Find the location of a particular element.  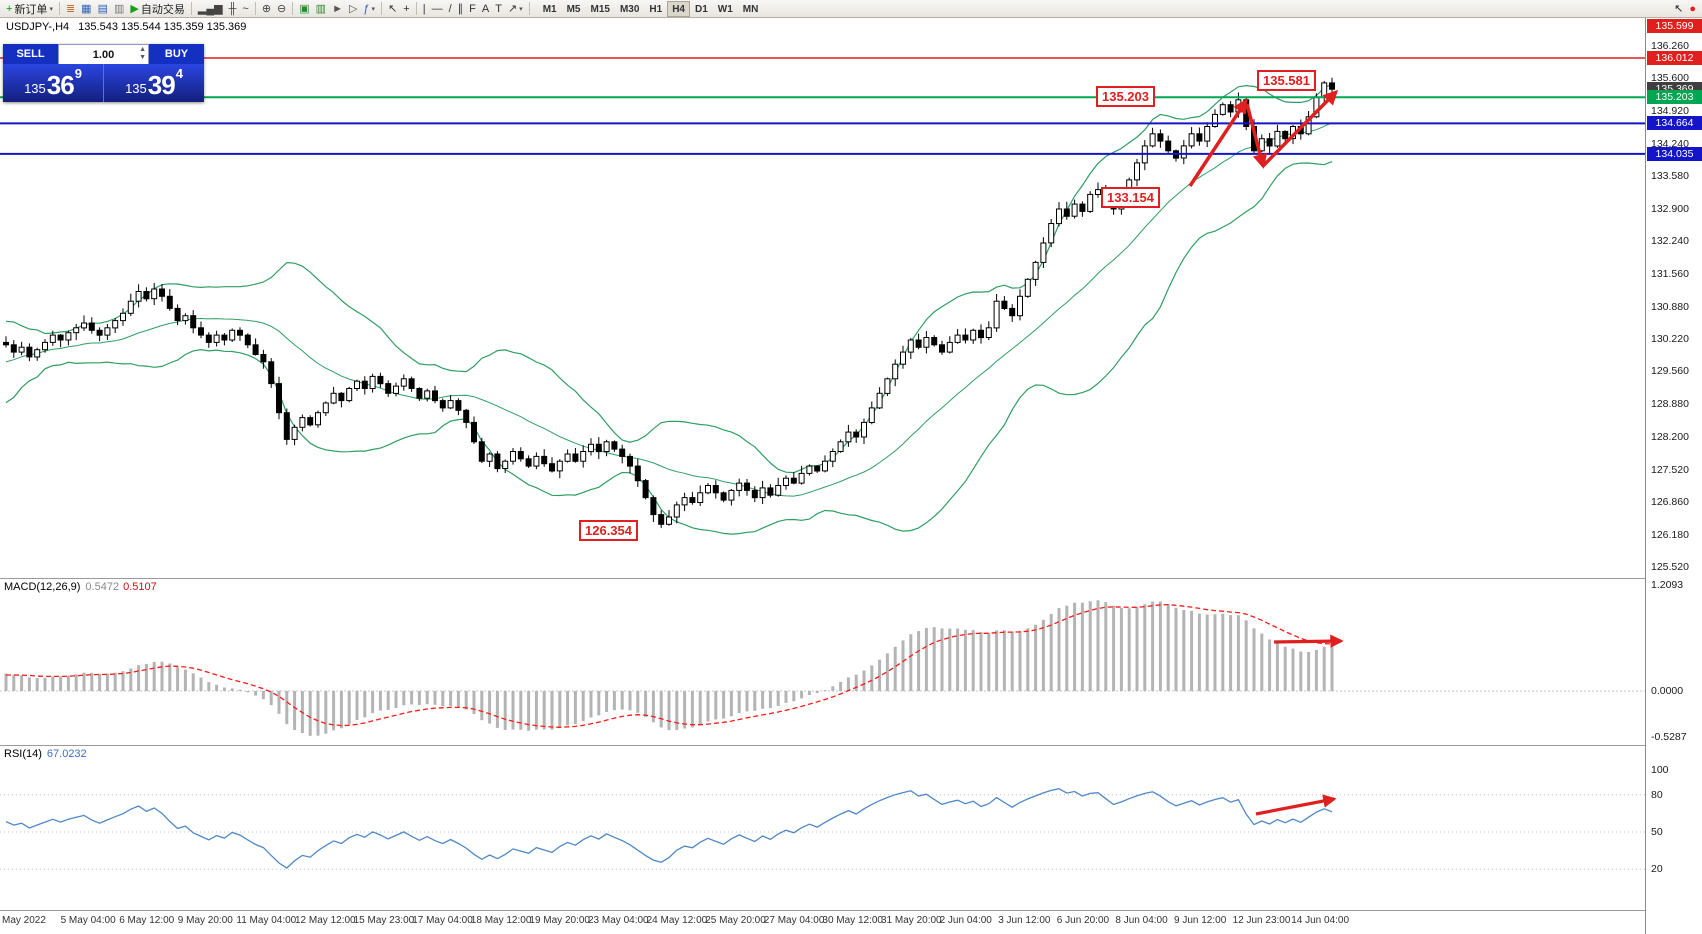

terminal-icon: ▥ is located at coordinates (119, 8).